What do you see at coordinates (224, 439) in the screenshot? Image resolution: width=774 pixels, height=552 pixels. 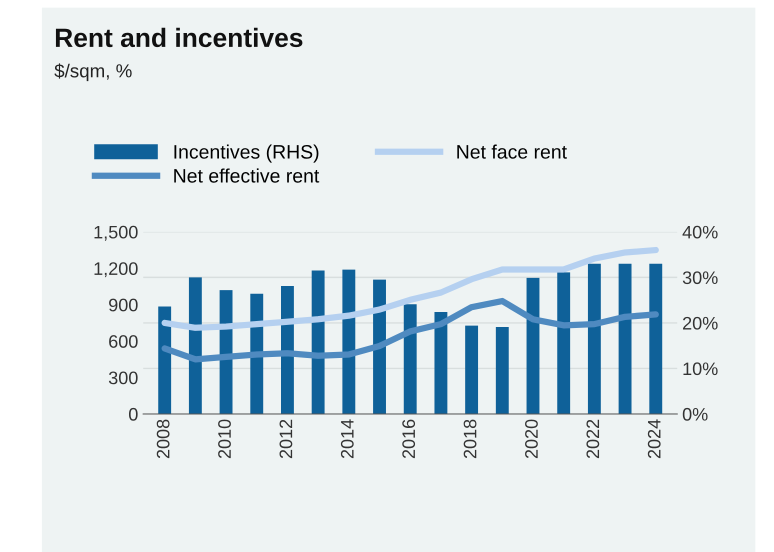 I see `x-tick-label: 2010` at bounding box center [224, 439].